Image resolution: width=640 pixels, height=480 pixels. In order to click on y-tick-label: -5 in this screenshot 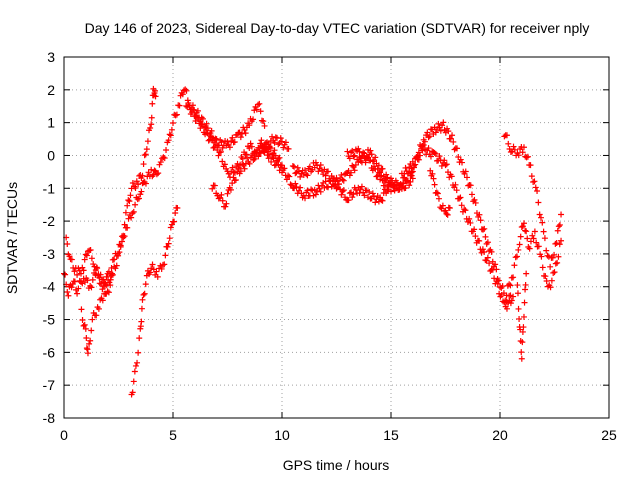, I will do `click(49, 320)`.